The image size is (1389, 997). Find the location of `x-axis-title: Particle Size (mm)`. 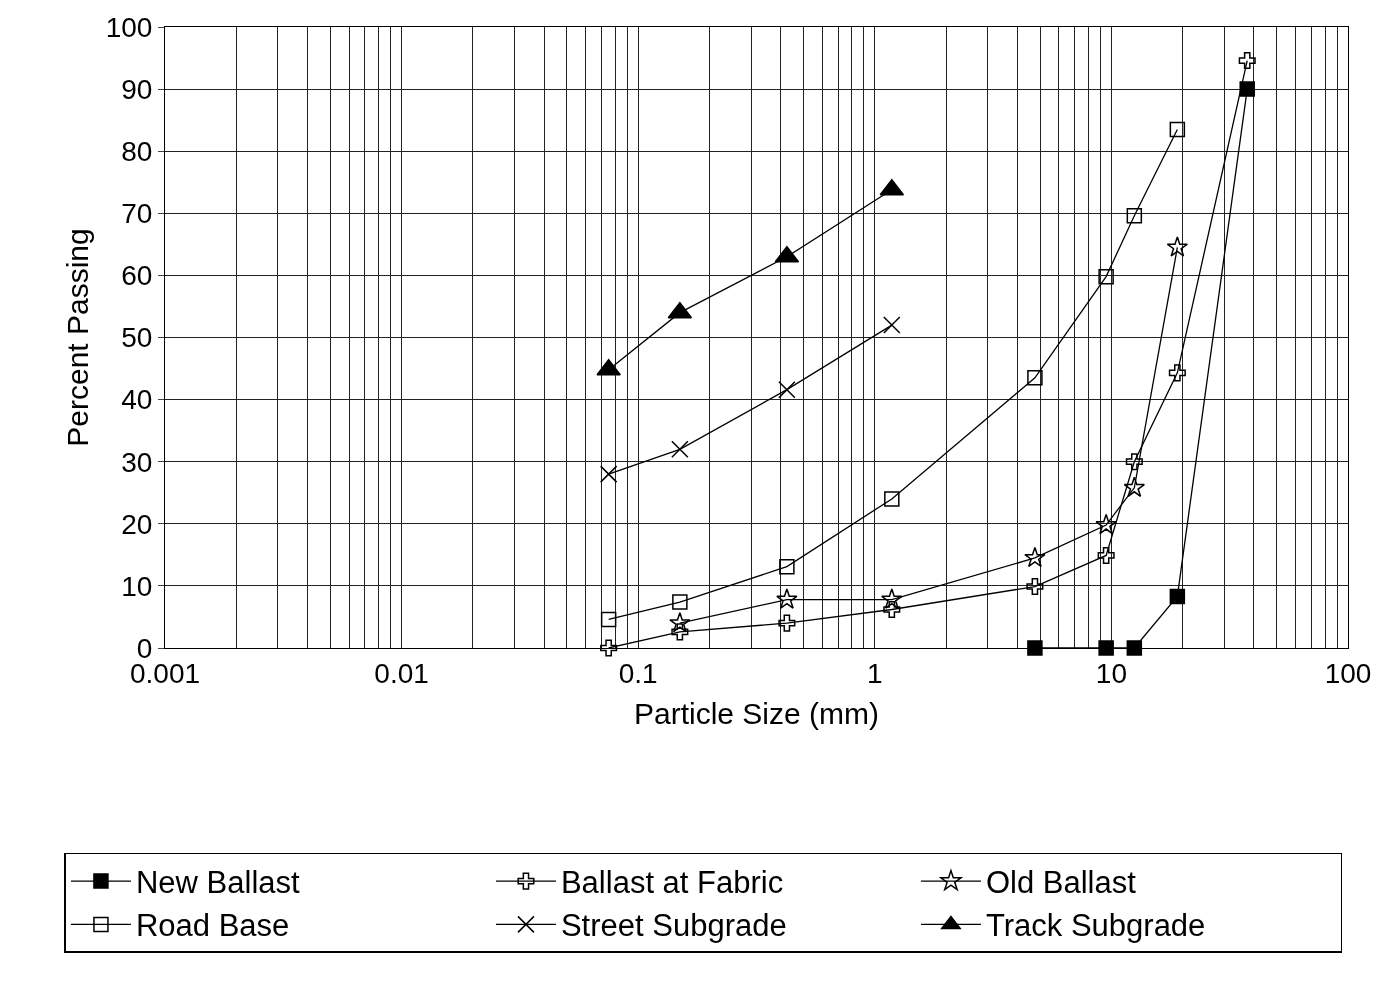

x-axis-title: Particle Size (mm) is located at coordinates (756, 714).